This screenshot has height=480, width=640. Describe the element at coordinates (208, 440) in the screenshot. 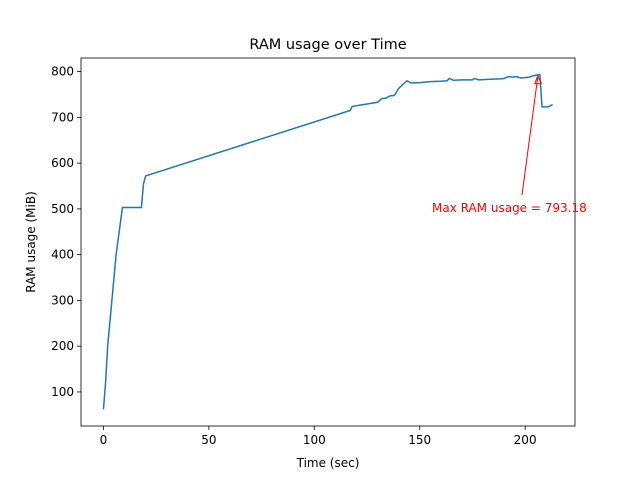

I see `x-tick-label: 50` at that location.